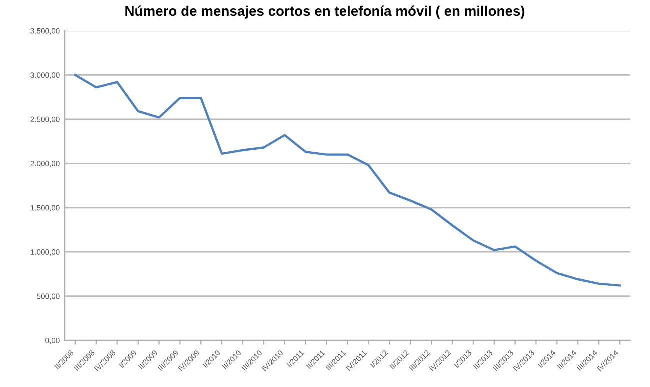  What do you see at coordinates (325, 12) in the screenshot?
I see `chart-title: Número de mensajes cortos en telefonía móvil ( en millones)` at bounding box center [325, 12].